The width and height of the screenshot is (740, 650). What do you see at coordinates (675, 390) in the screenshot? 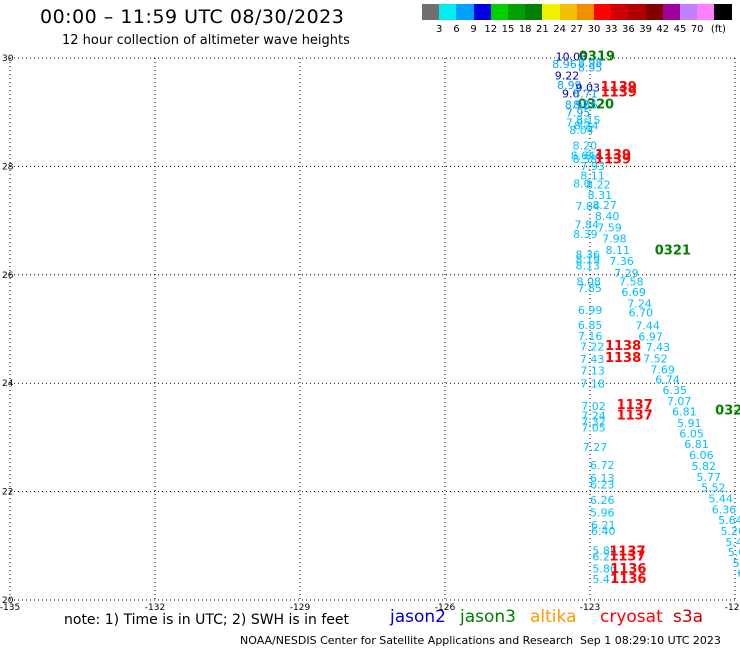
I see `wave-height-label: 6.35` at bounding box center [675, 390].